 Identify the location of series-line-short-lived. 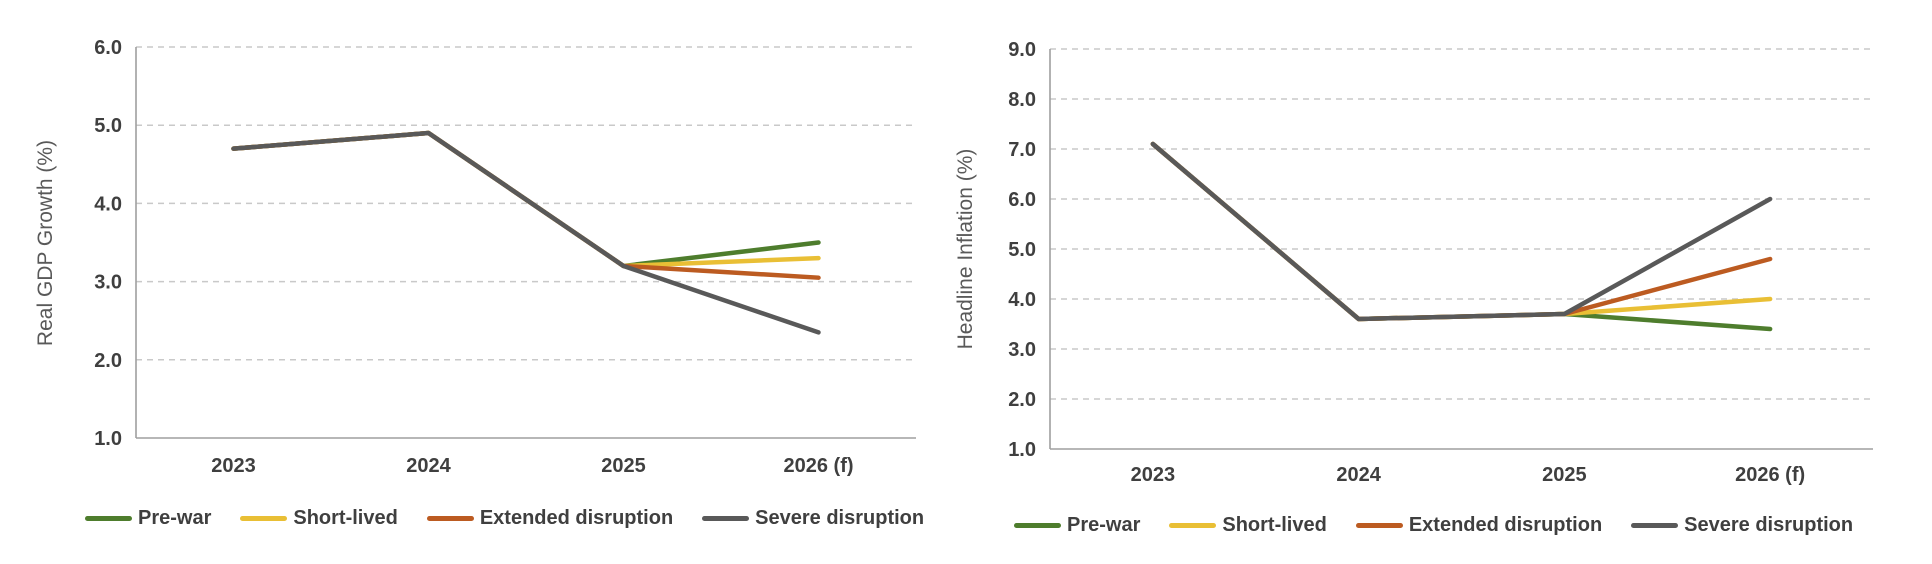
(1461, 231).